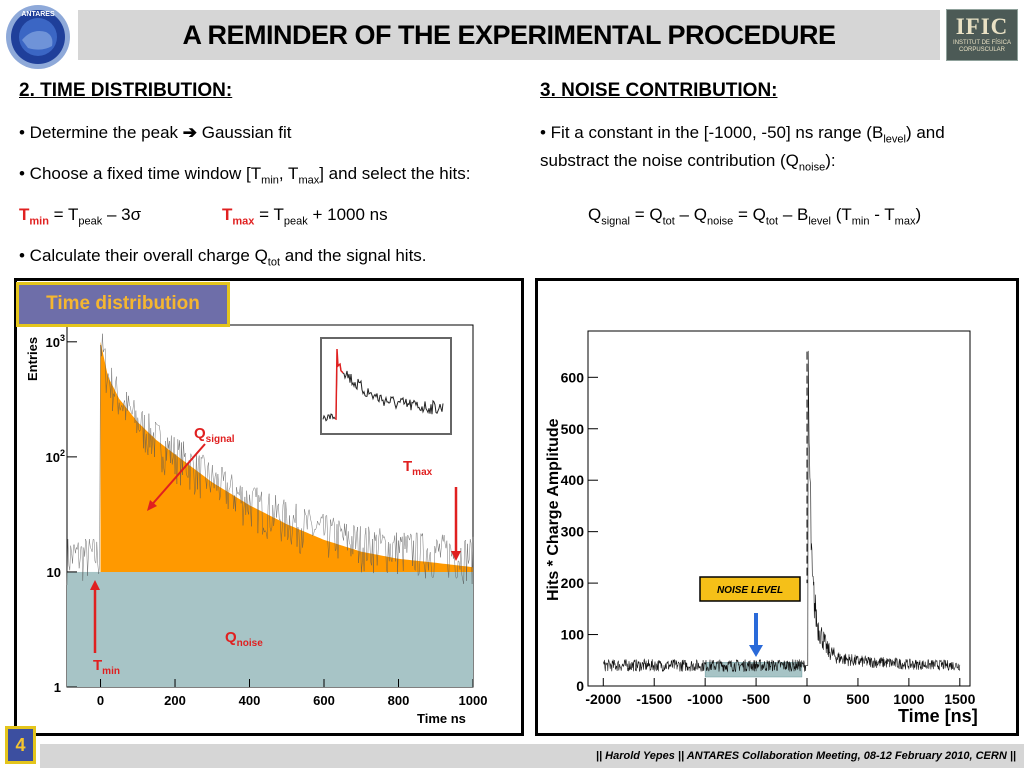 This screenshot has height=768, width=1024. What do you see at coordinates (782, 511) in the screenshot?
I see `charge-trace` at bounding box center [782, 511].